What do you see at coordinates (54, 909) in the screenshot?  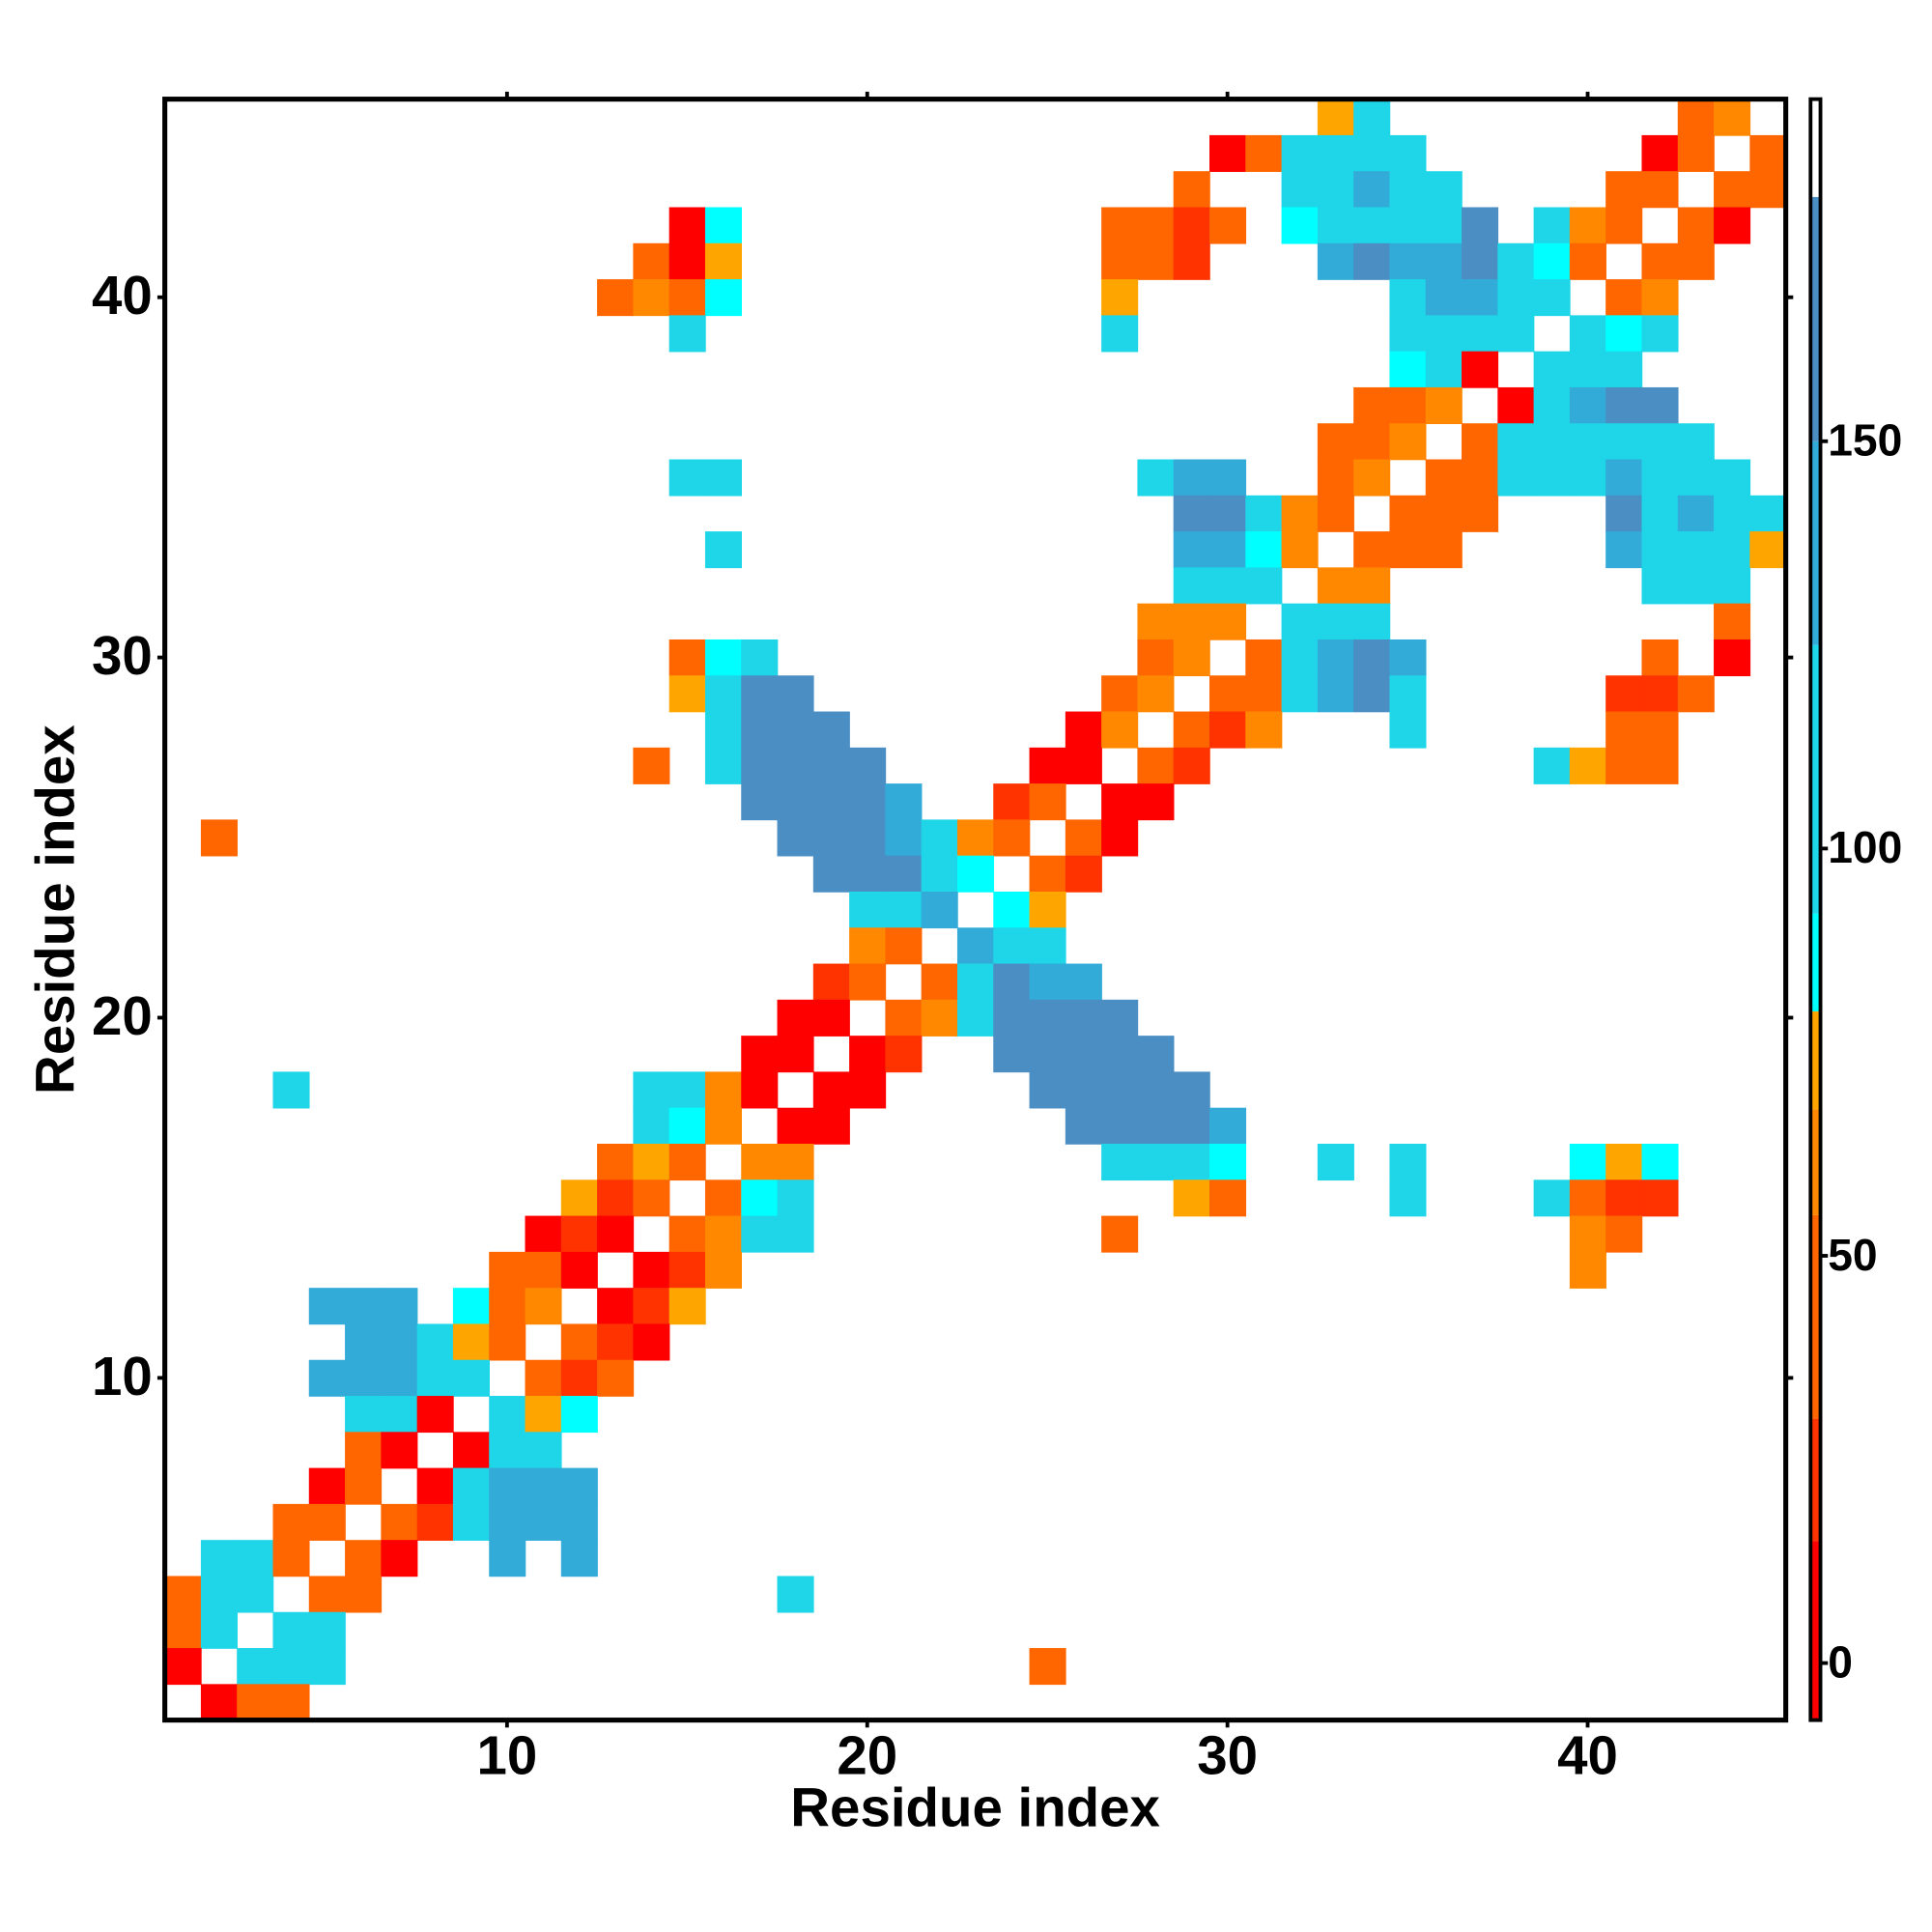 I see `y-axis-title: Residue index` at bounding box center [54, 909].